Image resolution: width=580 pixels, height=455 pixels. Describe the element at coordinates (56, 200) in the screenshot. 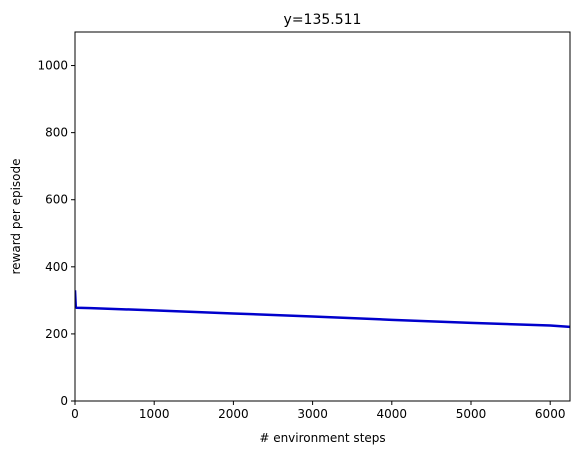

I see `y-tick-label: 600` at that location.